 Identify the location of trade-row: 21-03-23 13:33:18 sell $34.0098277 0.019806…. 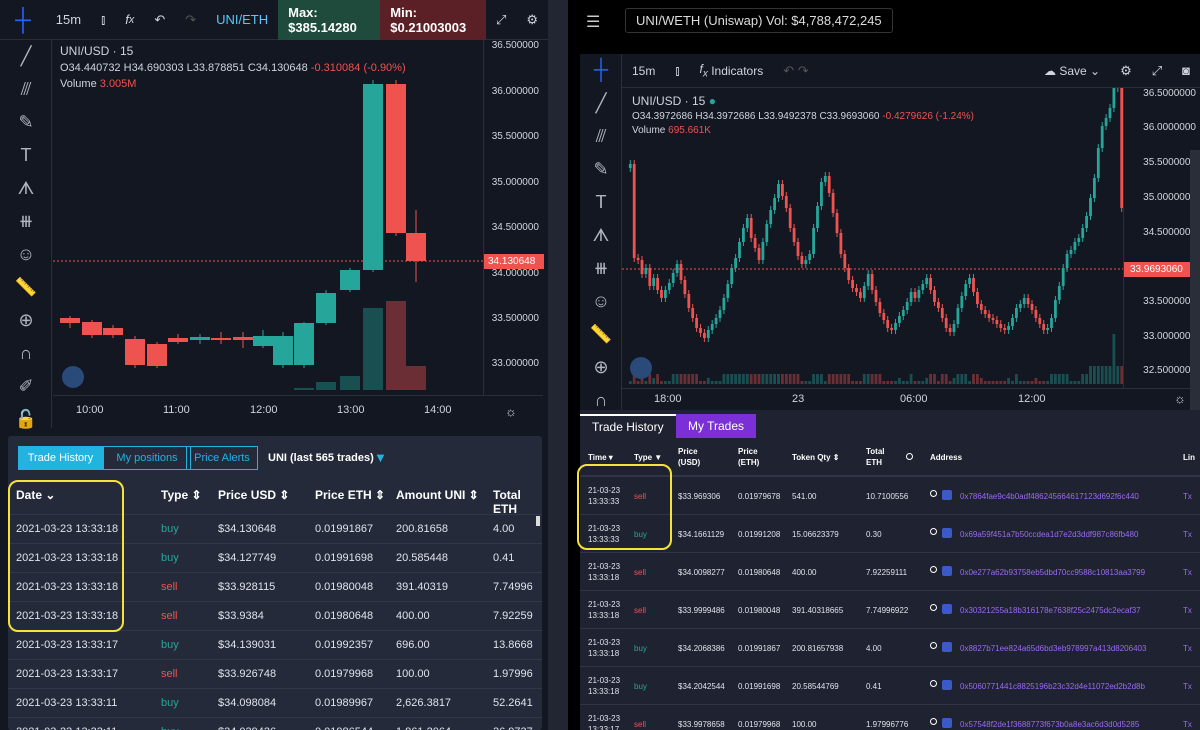
(890, 571).